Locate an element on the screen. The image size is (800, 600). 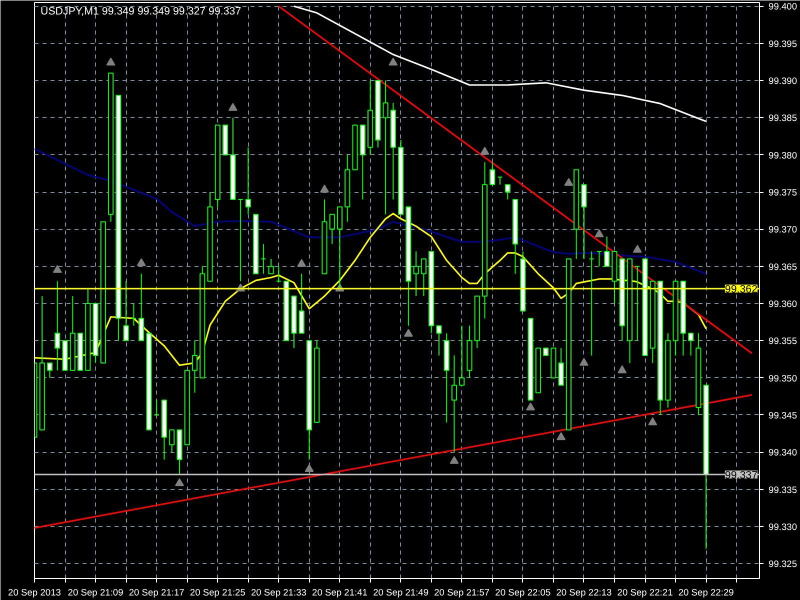
chart-title: USDJPY,M1 99.349 99.349 99.327 99.337 is located at coordinates (141, 12).